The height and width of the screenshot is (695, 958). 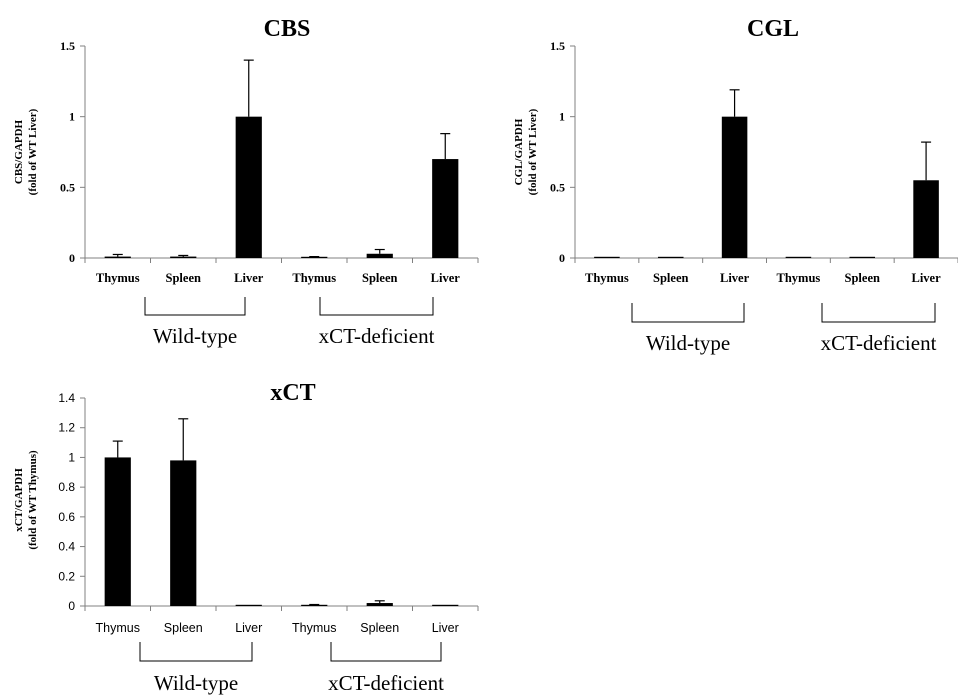 I want to click on chart-title: CBS, so click(x=287, y=29).